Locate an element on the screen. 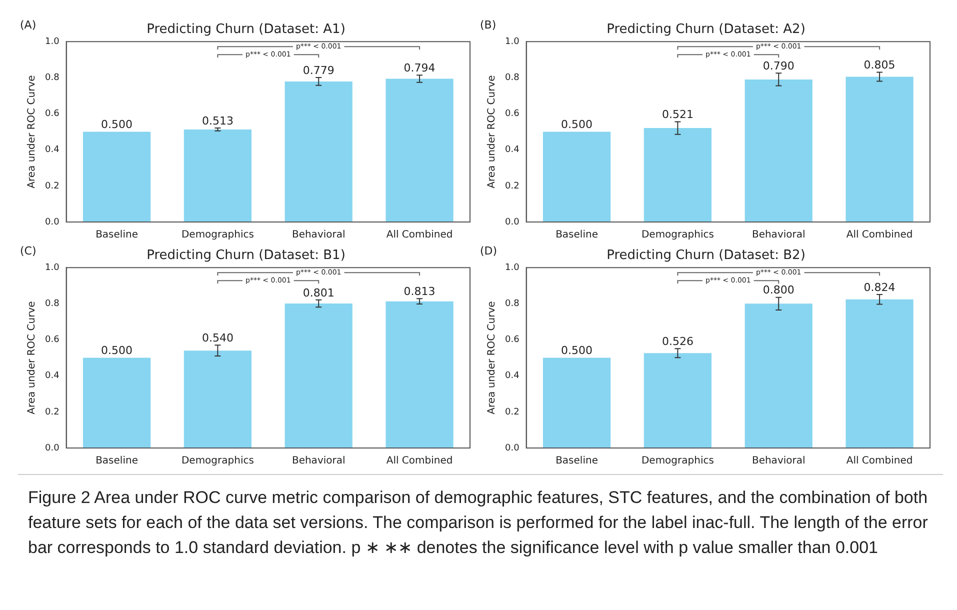  chart-title: Predicting Churn (Dataset: B1) is located at coordinates (246, 256).